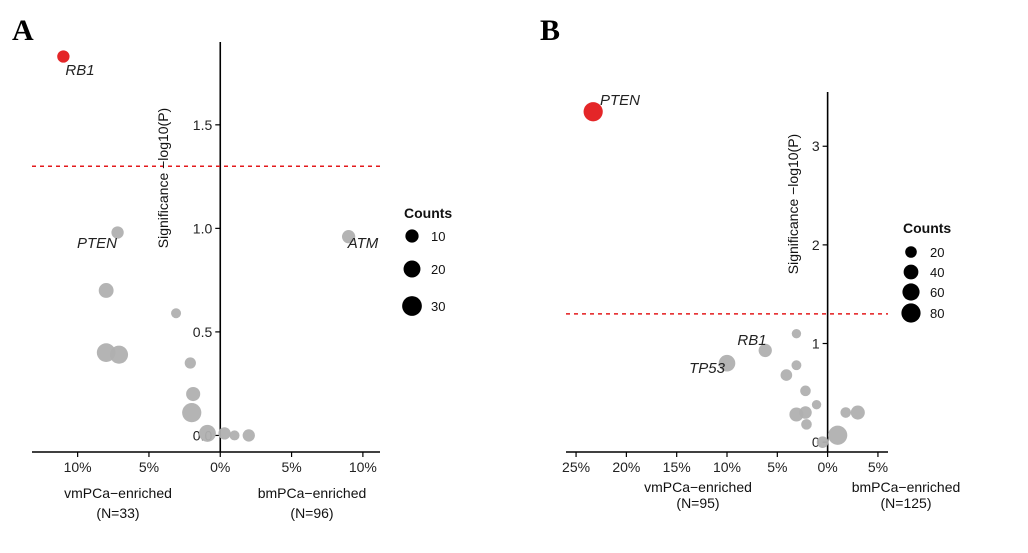  I want to click on legend-label: 80, so click(937, 313).